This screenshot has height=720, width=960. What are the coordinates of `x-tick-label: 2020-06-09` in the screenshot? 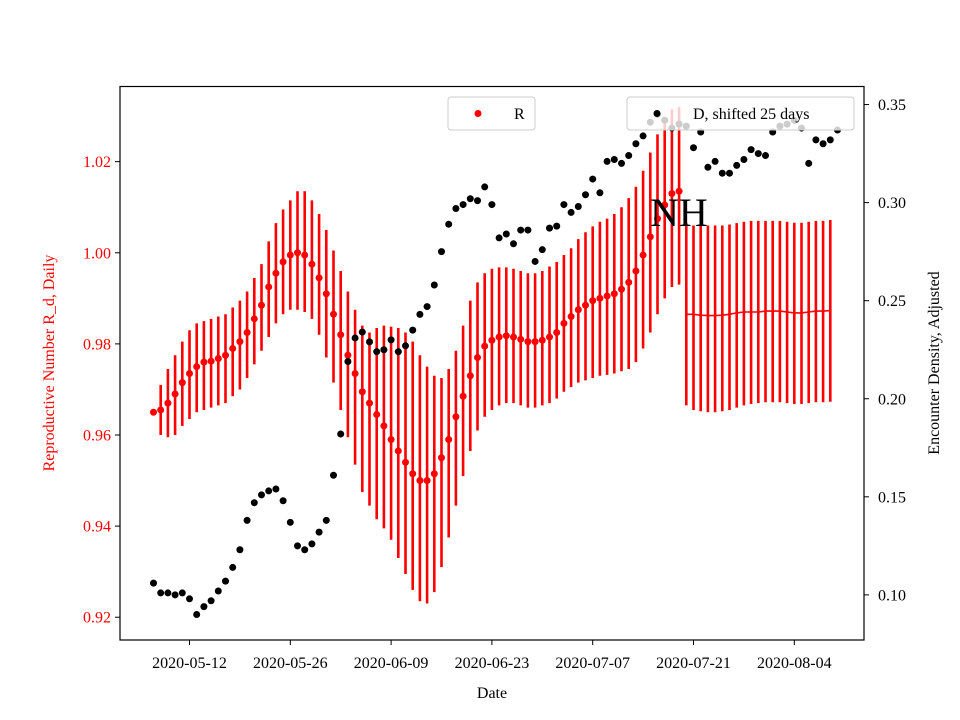 It's located at (391, 663).